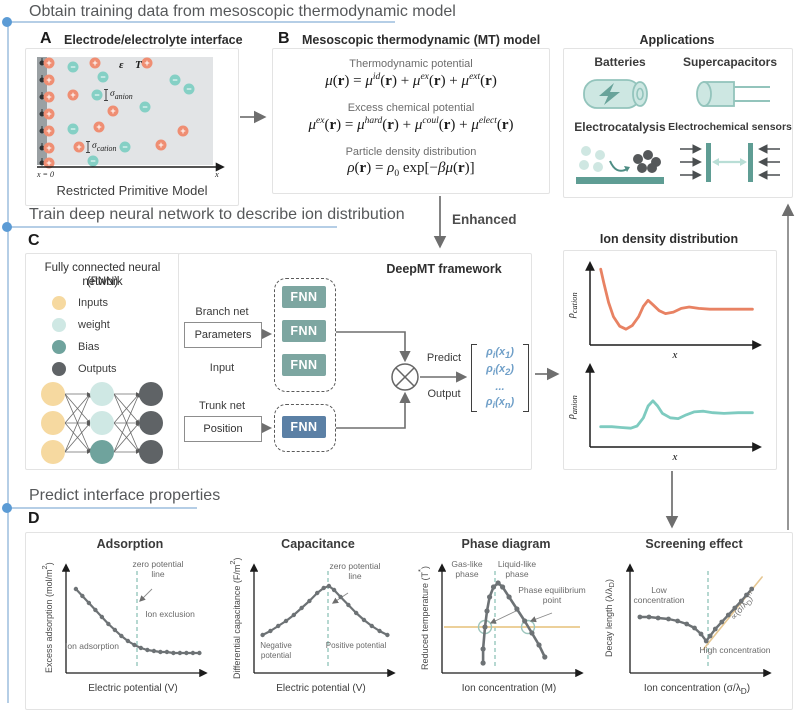  Describe the element at coordinates (222, 406) in the screenshot. I see `trunk-net-label: Trunk net` at that location.